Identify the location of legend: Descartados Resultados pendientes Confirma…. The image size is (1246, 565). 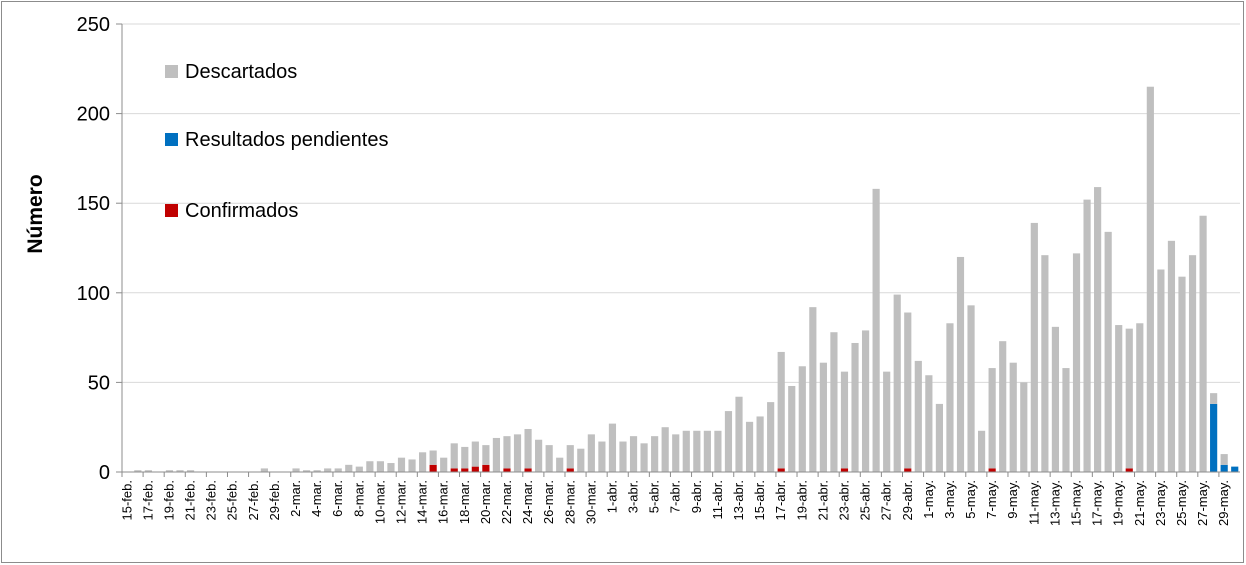
(276, 141).